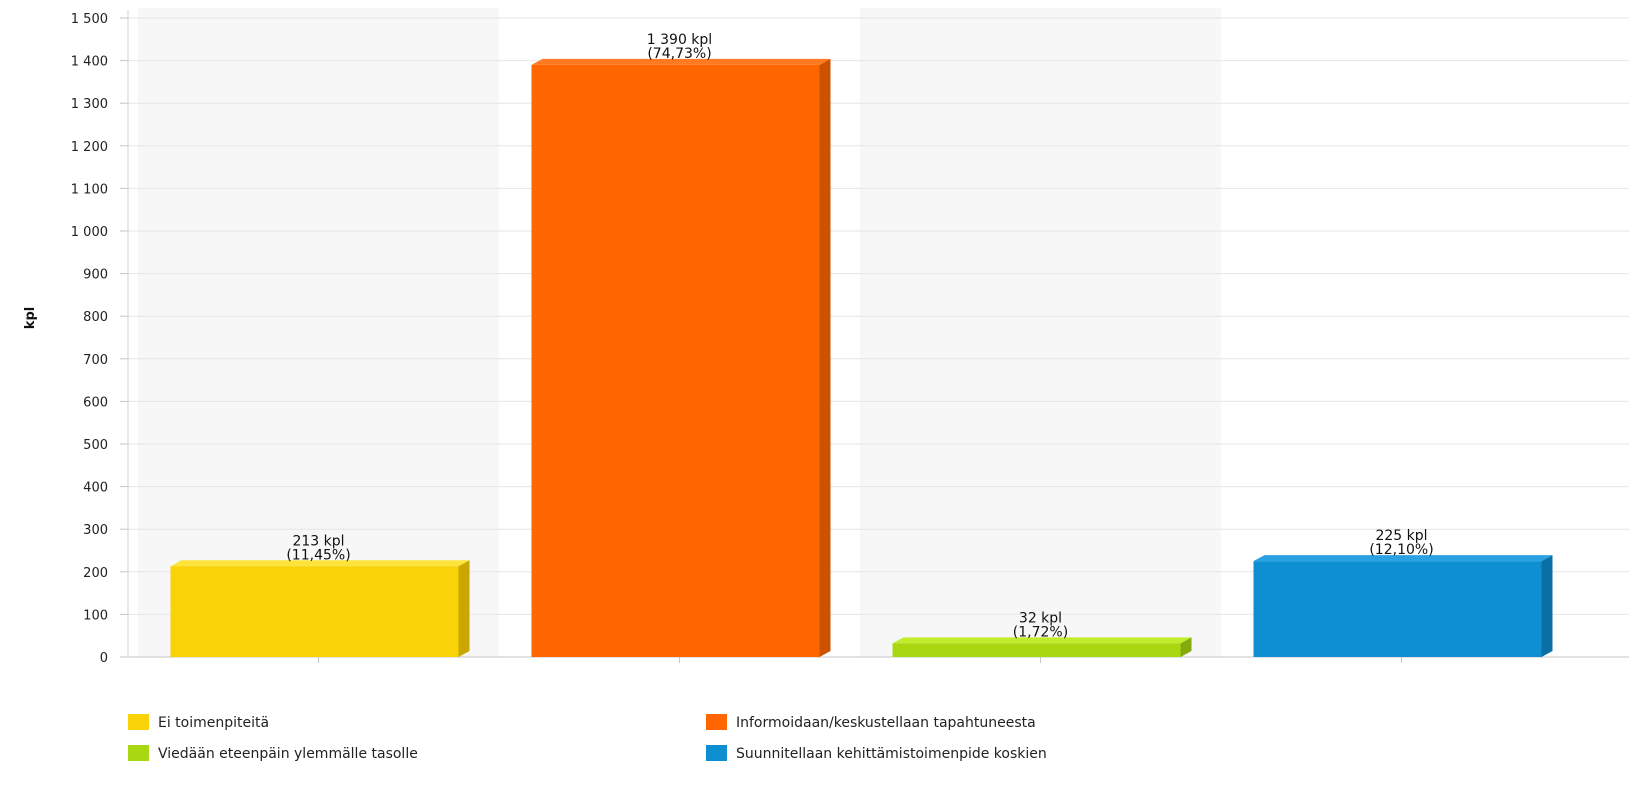 Image resolution: width=1629 pixels, height=800 pixels. Describe the element at coordinates (1040, 632) in the screenshot. I see `data-label-percent: (1,72%)` at that location.